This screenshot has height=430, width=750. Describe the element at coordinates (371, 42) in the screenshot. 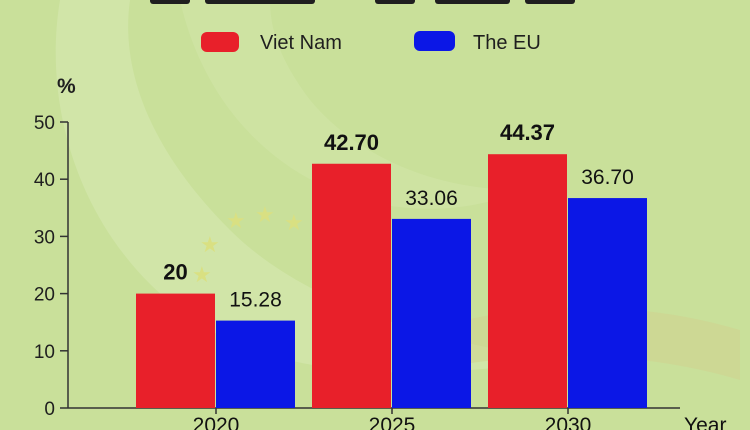

I see `legend: Viet Nam The EU` at that location.